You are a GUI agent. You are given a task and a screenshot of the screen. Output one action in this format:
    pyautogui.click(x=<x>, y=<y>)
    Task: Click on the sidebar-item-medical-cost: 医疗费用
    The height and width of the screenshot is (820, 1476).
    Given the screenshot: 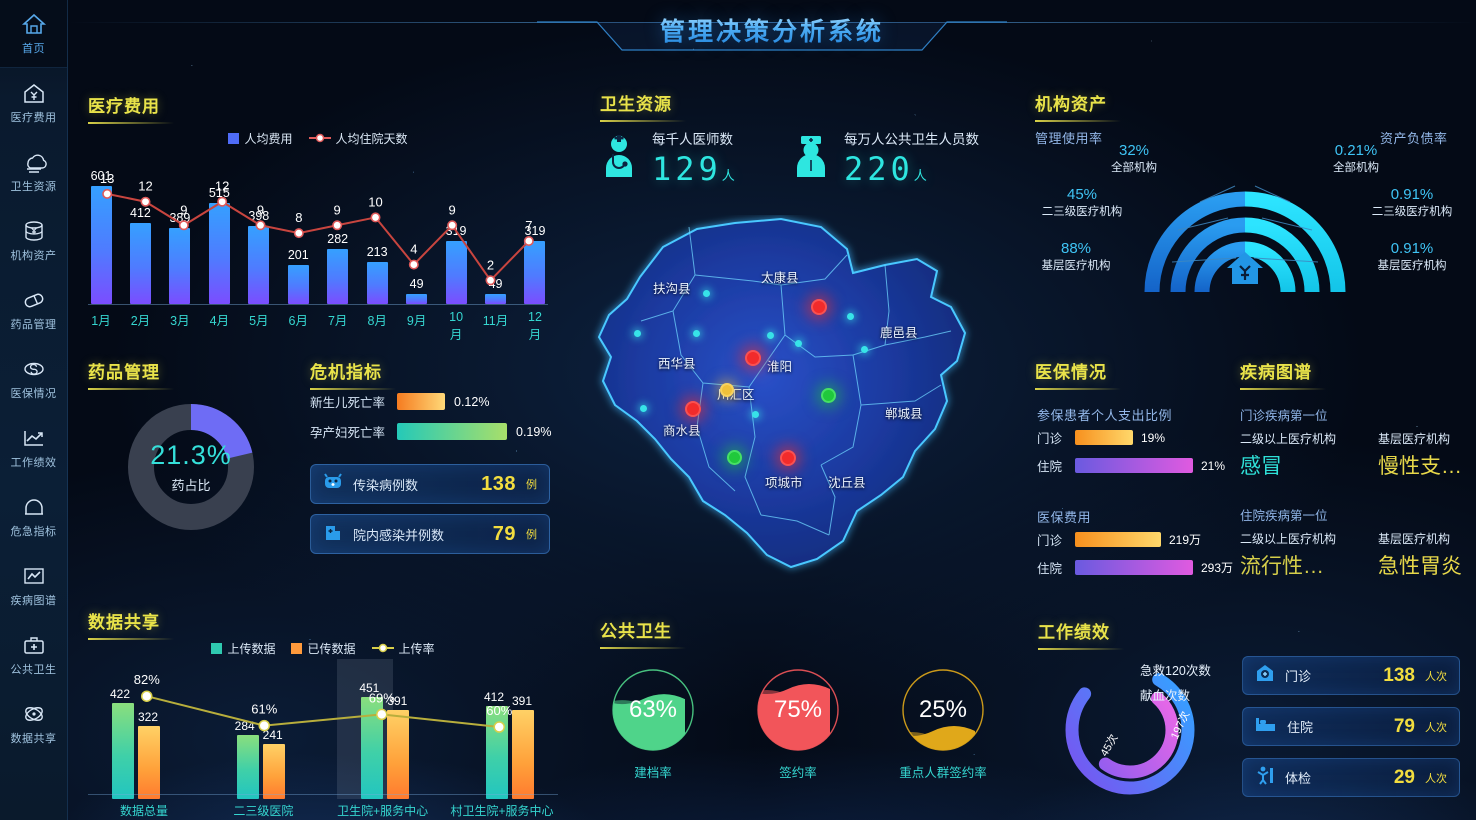 What is the action you would take?
    pyautogui.click(x=33, y=102)
    